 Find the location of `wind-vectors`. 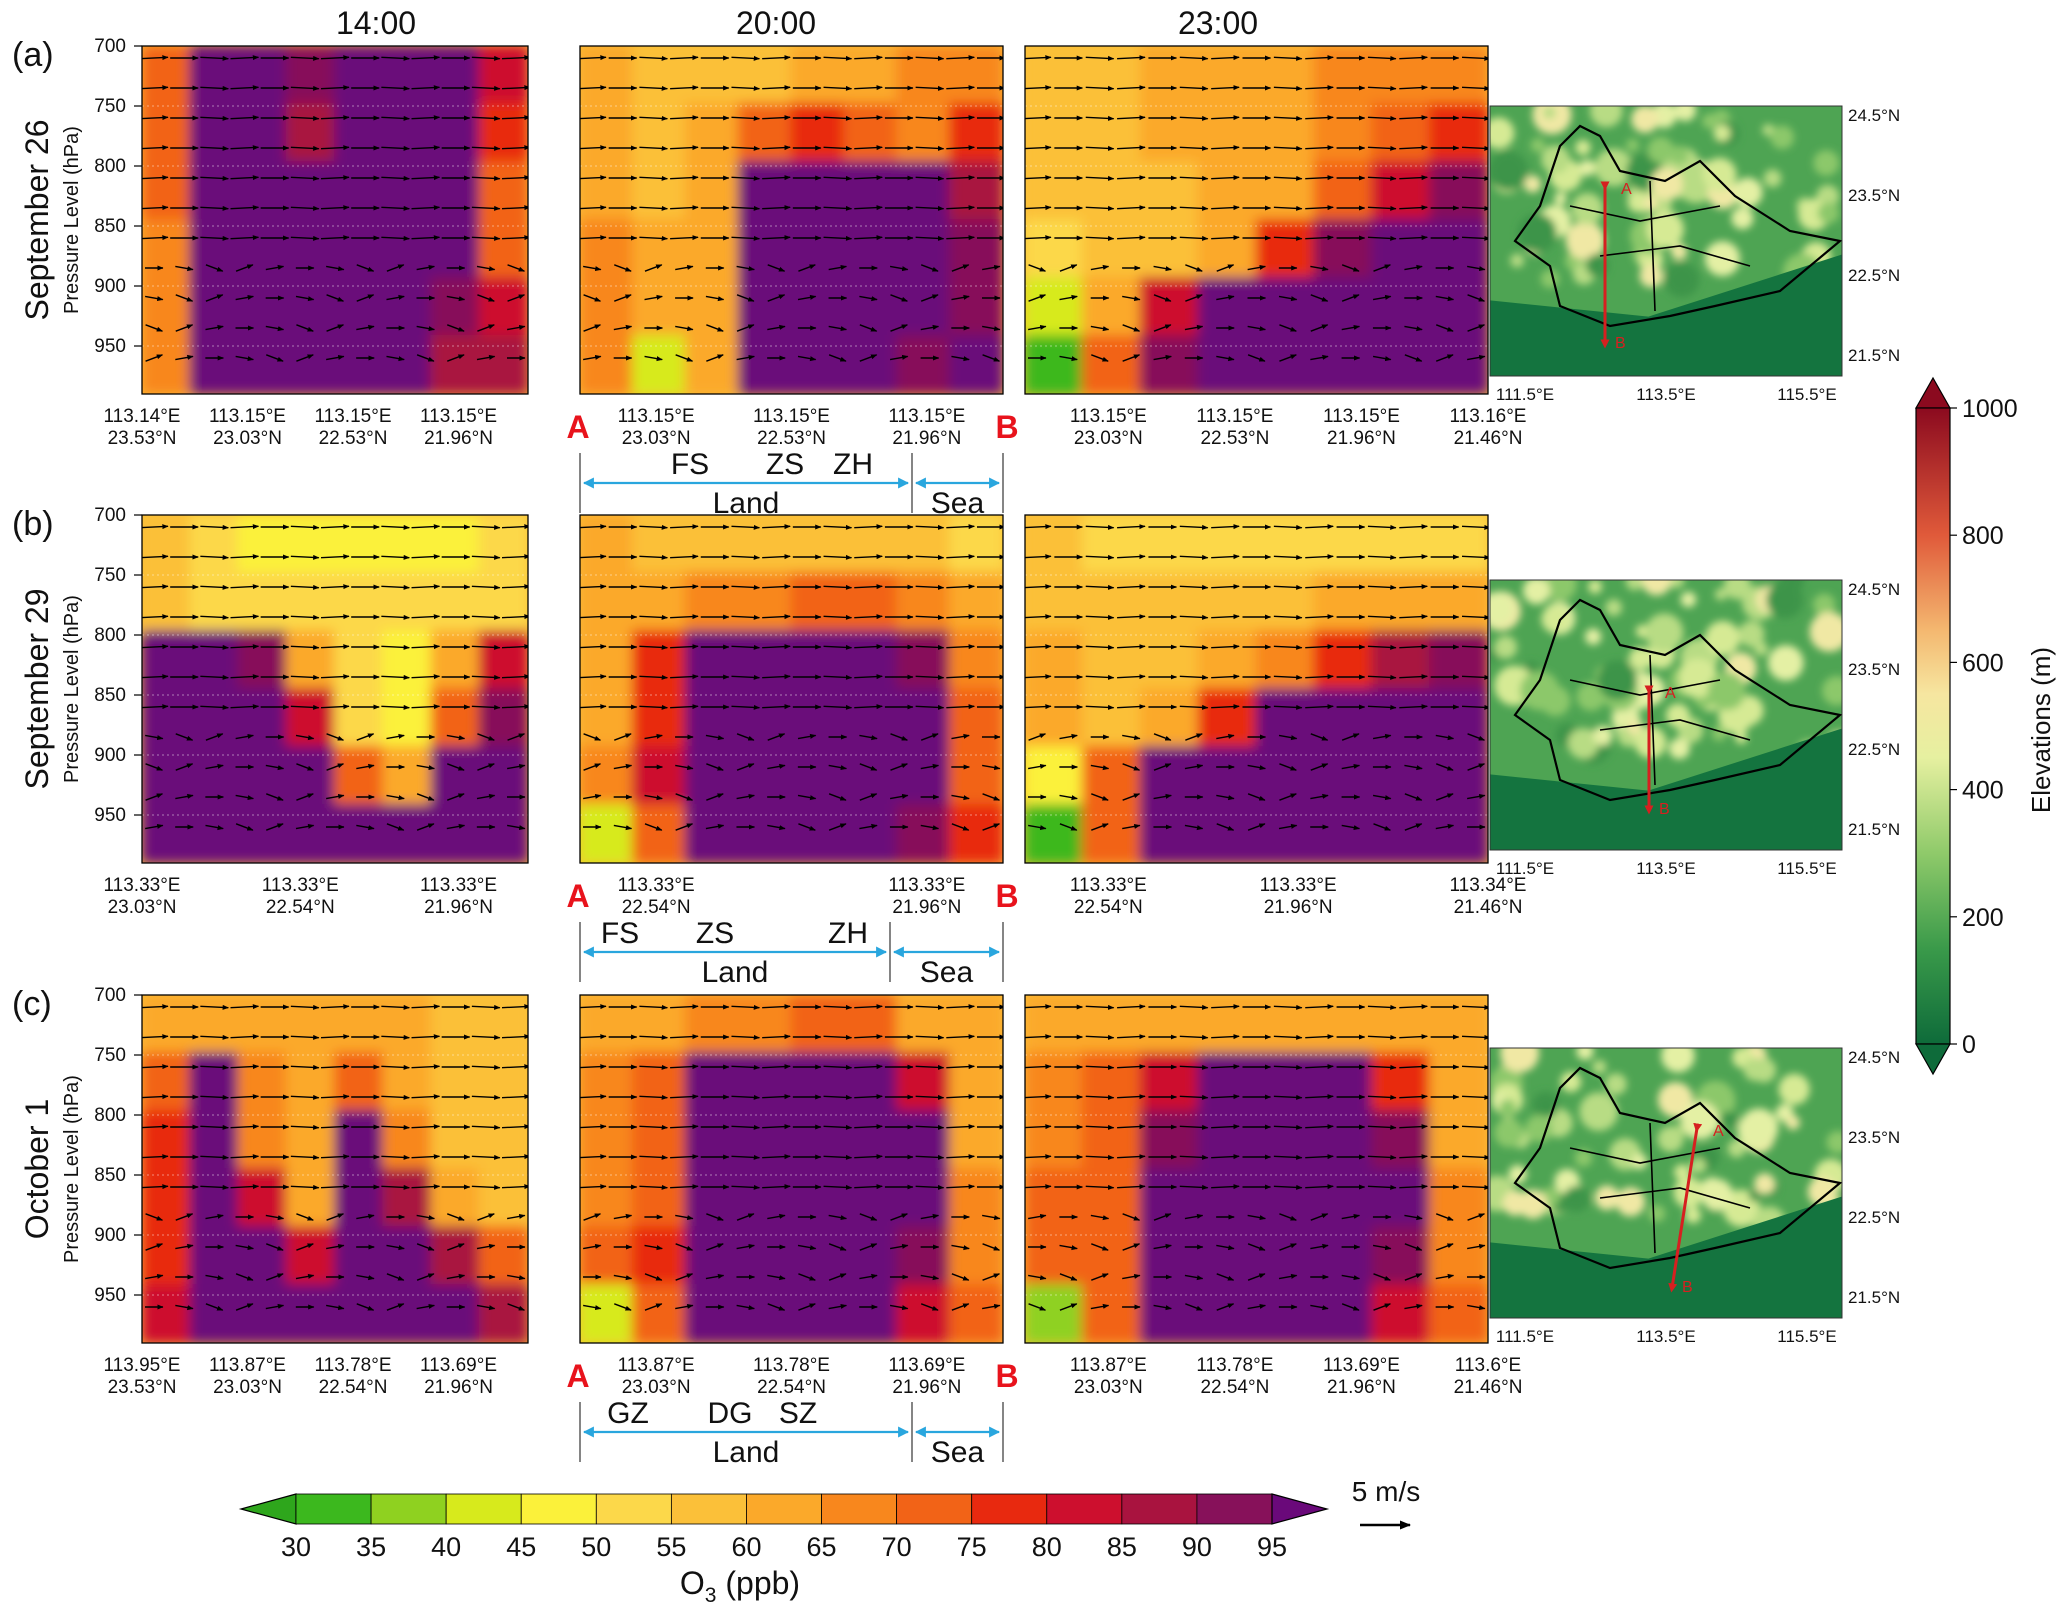

wind-vectors is located at coordinates (791, 208).